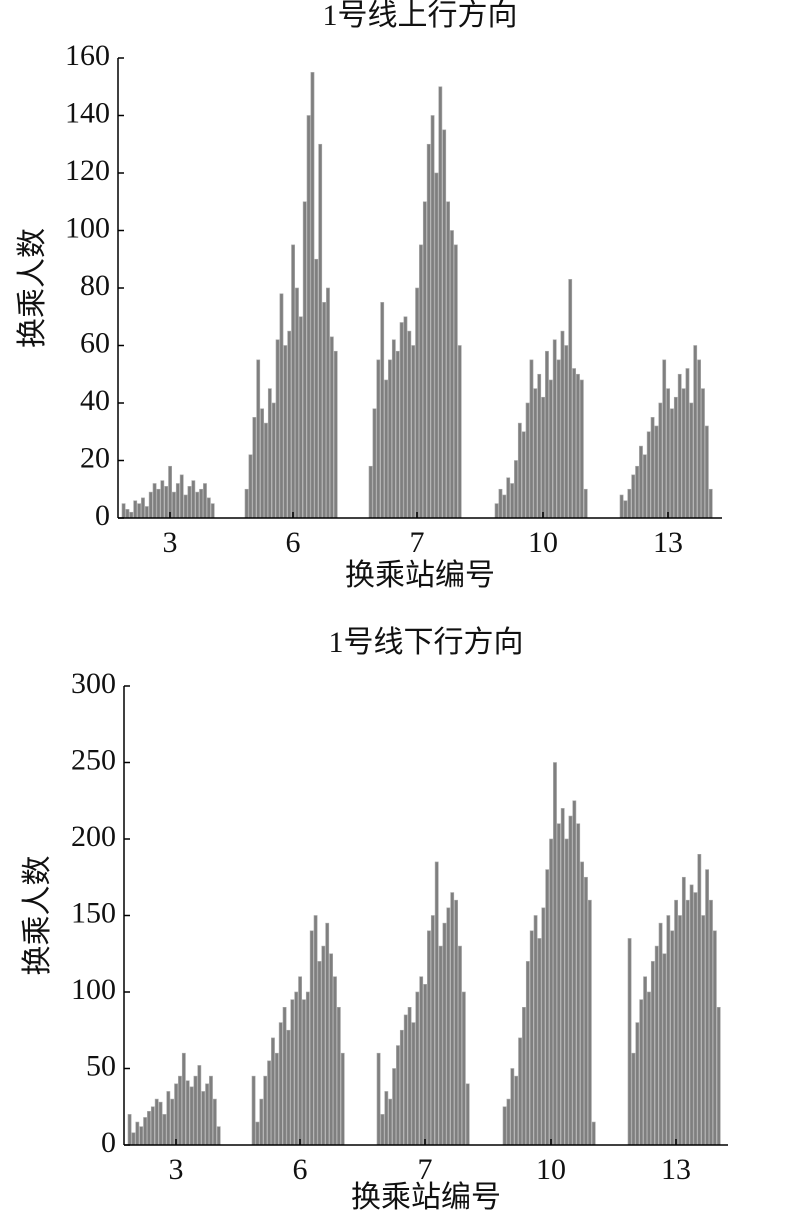 Image resolution: width=809 pixels, height=1225 pixels. I want to click on x-tick-label: 10, so click(543, 542).